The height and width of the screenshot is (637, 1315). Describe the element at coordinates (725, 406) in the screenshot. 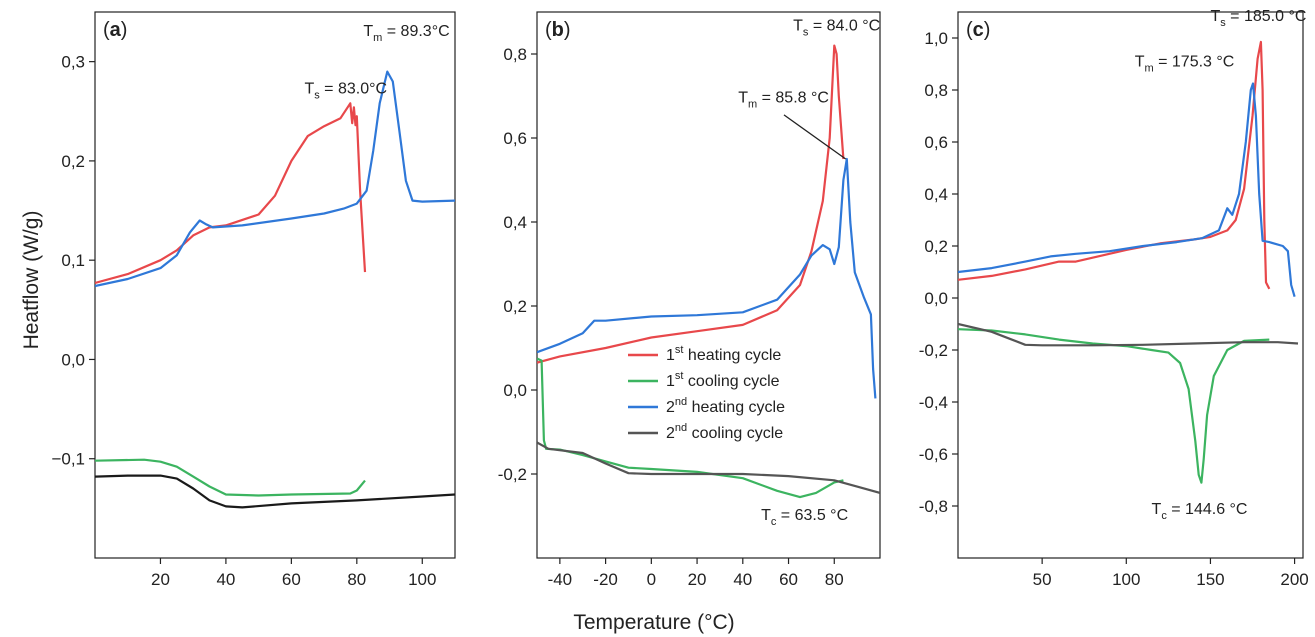

I see `legend-entry: 2nd heating cycle` at that location.